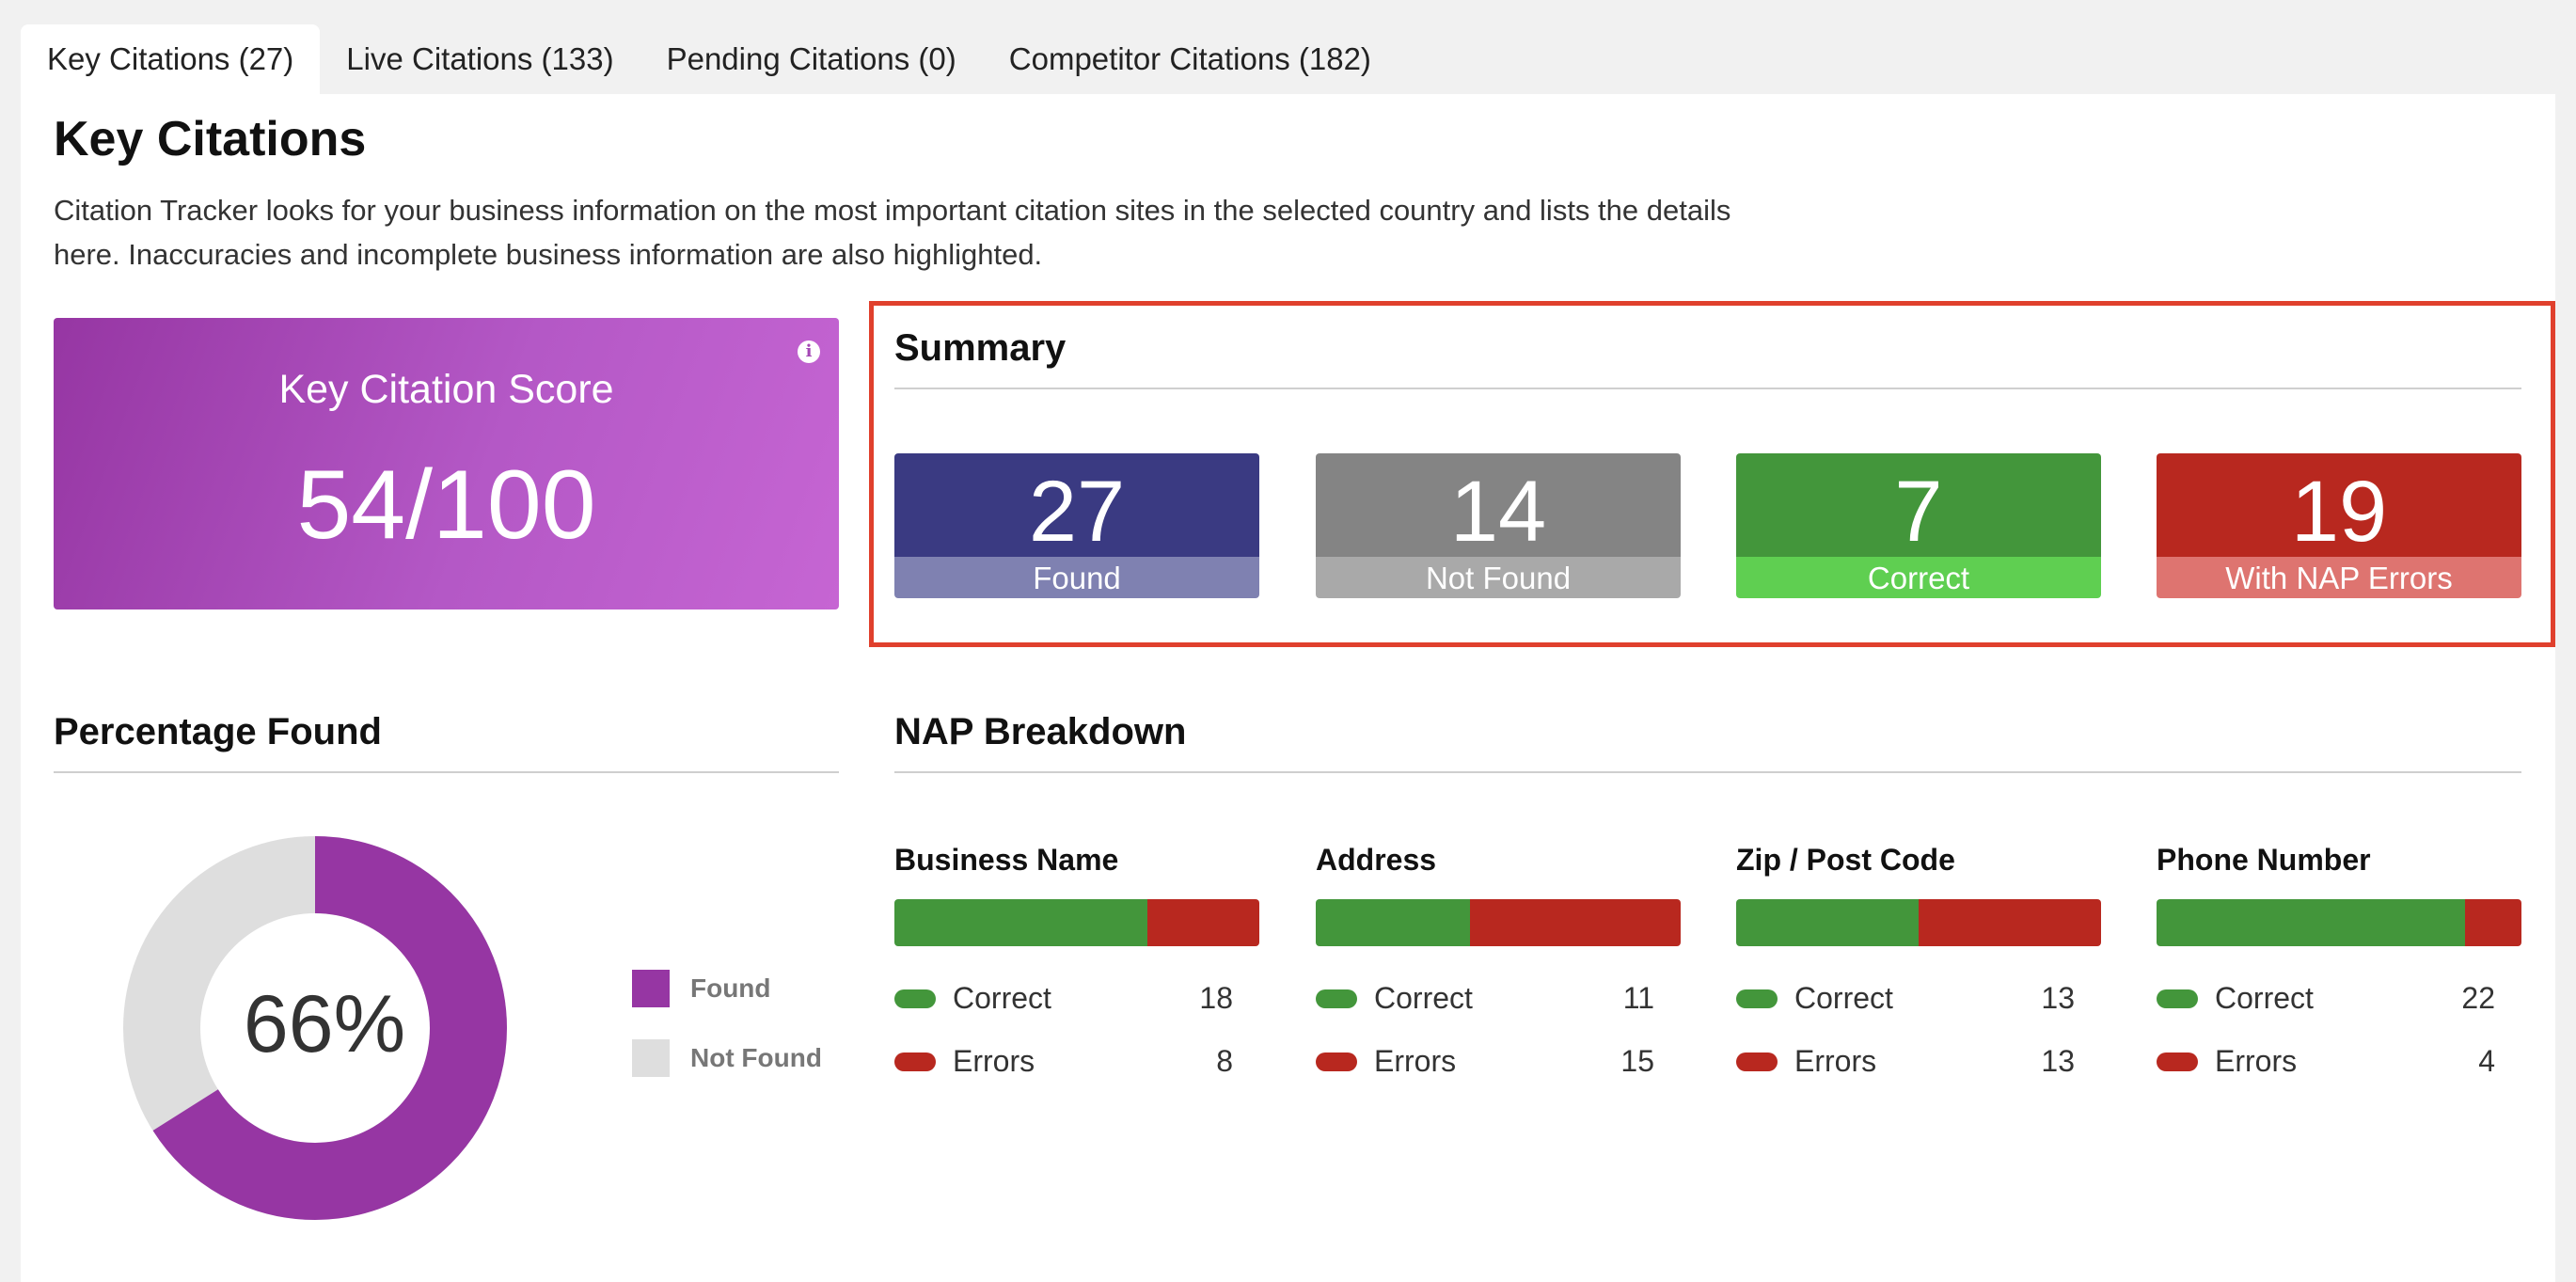 The image size is (2576, 1282). I want to click on key-citation-score-card: i Key Citation Score 54/100, so click(446, 463).